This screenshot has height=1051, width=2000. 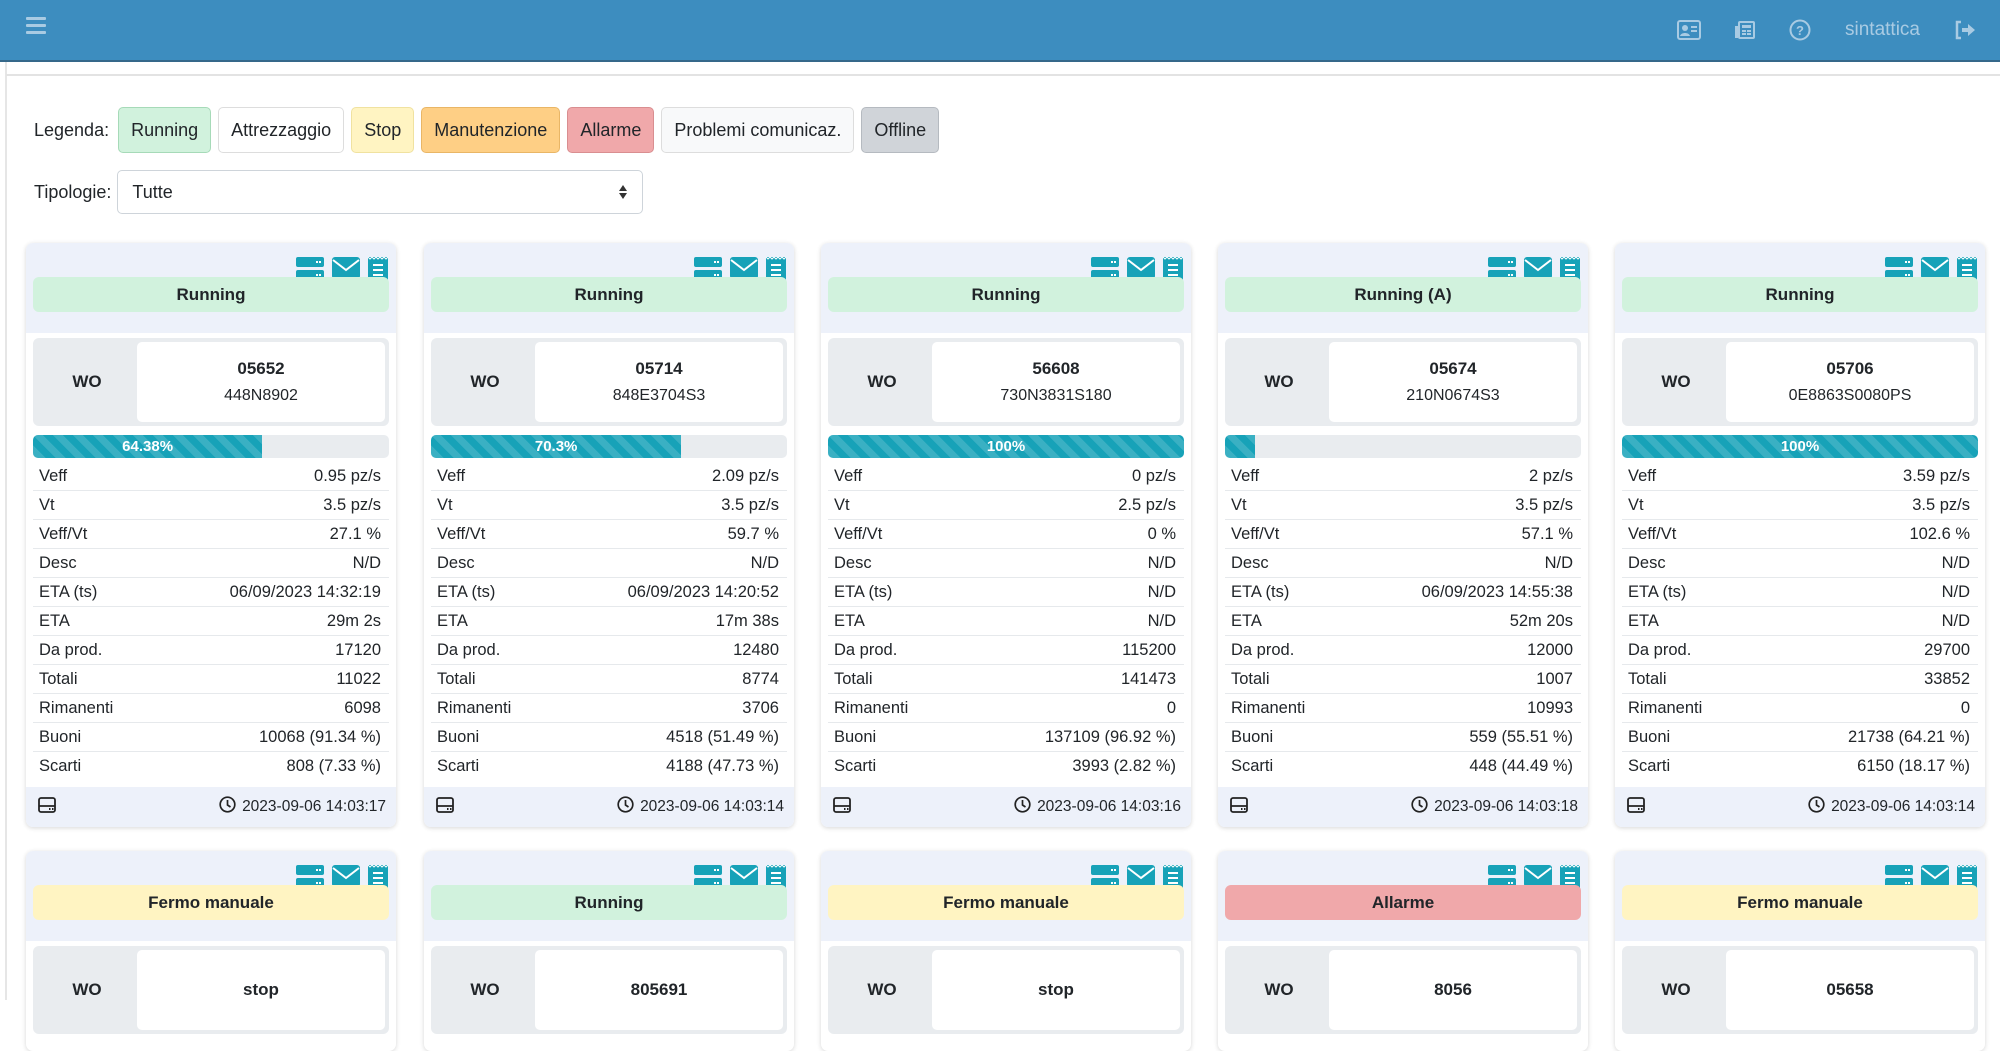 What do you see at coordinates (1250, 563) in the screenshot?
I see `stat-label: Desc` at bounding box center [1250, 563].